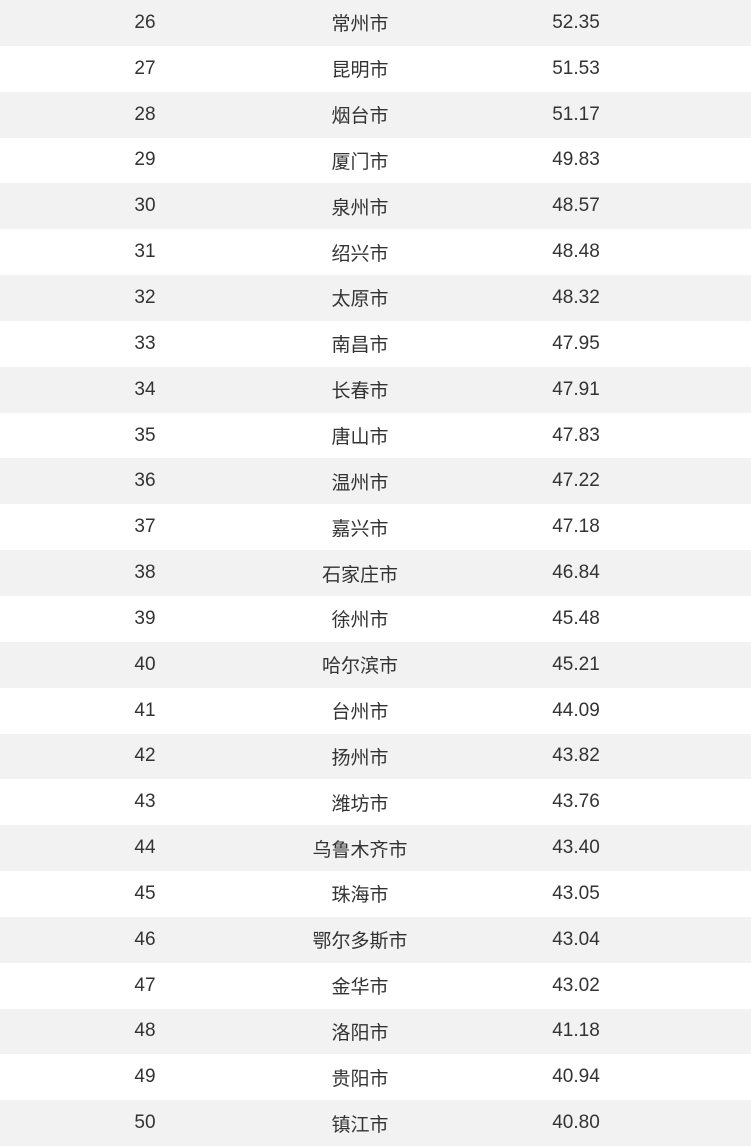 Image resolution: width=751 pixels, height=1146 pixels. What do you see at coordinates (360, 1033) in the screenshot?
I see `city-cell: 洛阳市` at bounding box center [360, 1033].